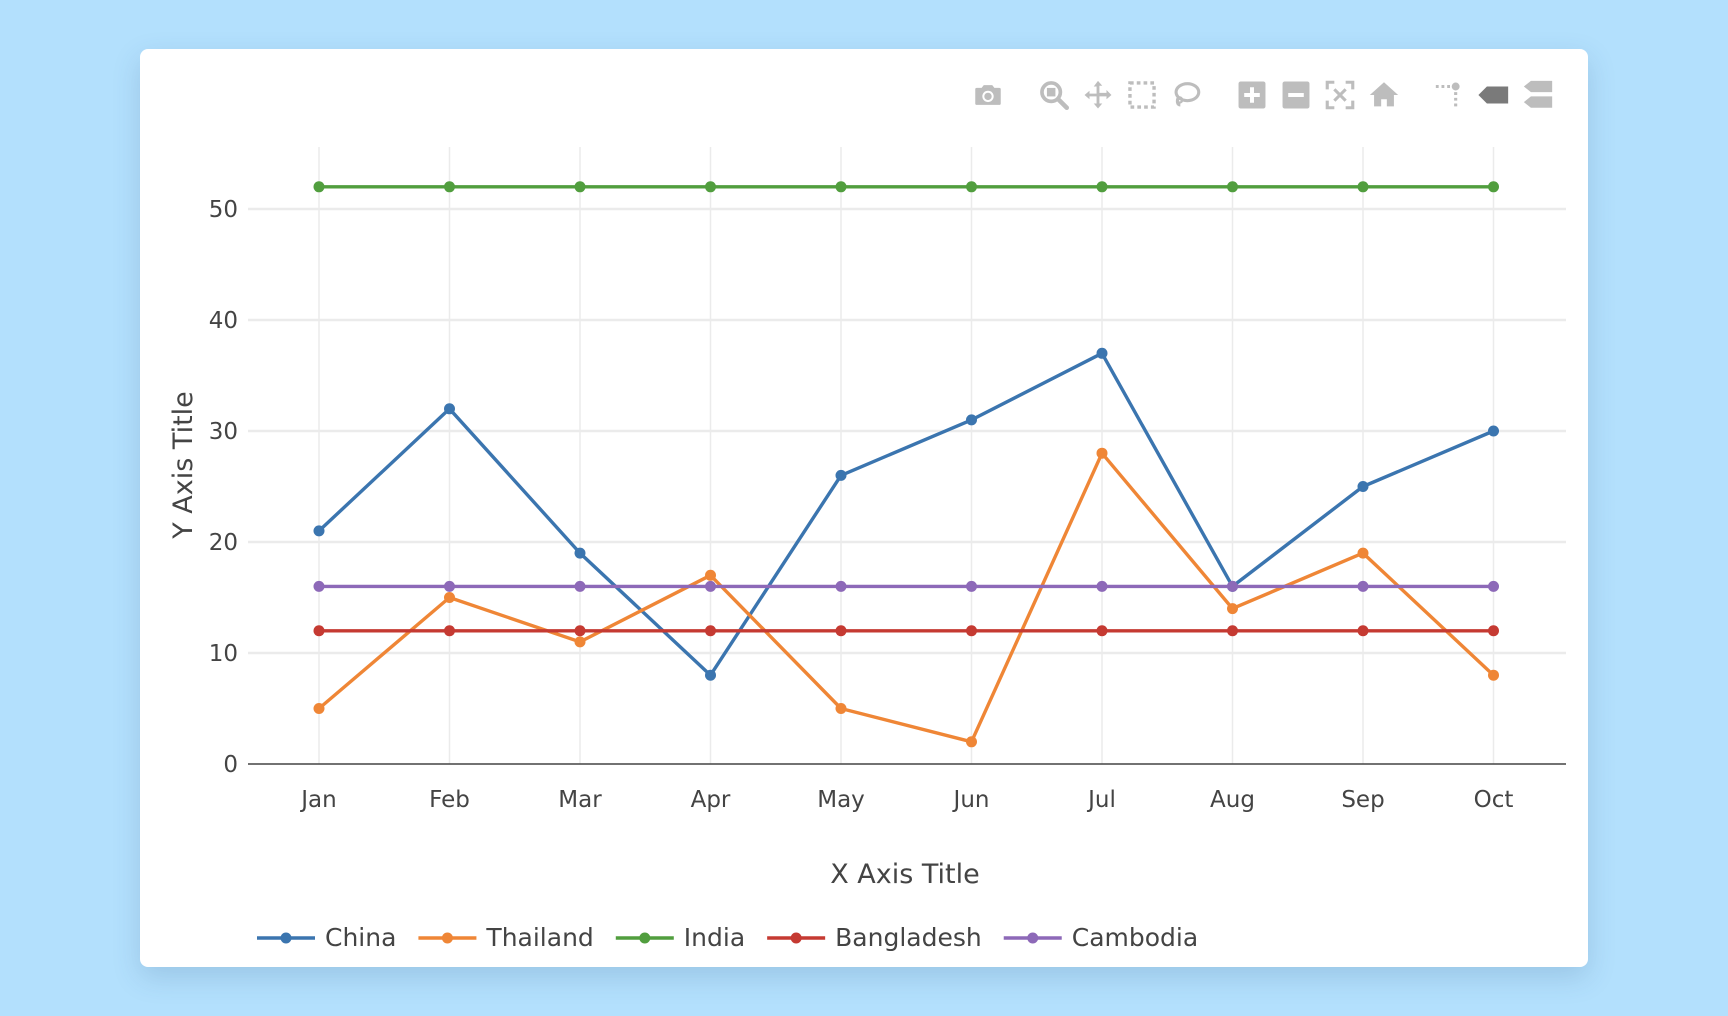 This screenshot has width=1728, height=1016. Describe the element at coordinates (1098, 95) in the screenshot. I see `pan-icon` at that location.